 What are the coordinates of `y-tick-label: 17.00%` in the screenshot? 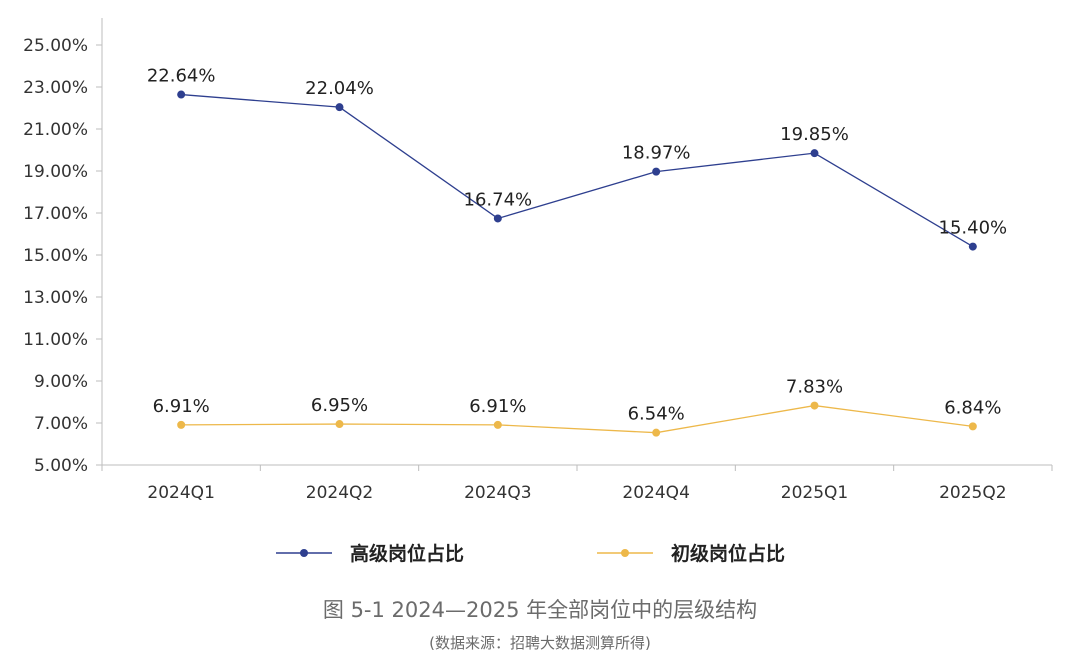 It's located at (55, 214).